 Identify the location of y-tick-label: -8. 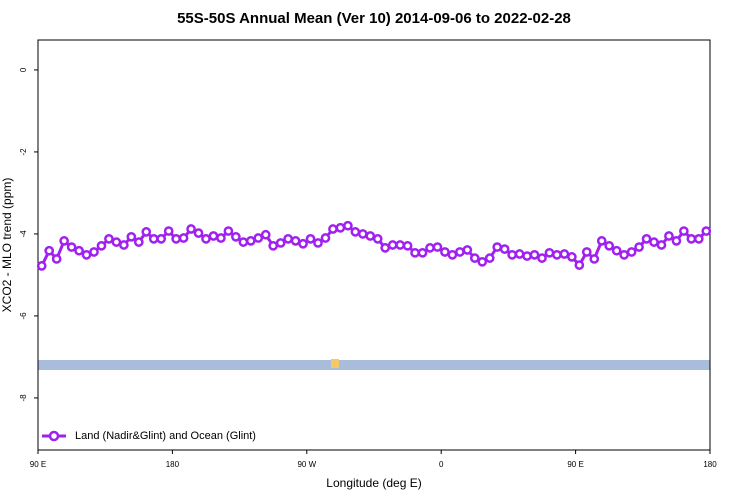
(23, 398).